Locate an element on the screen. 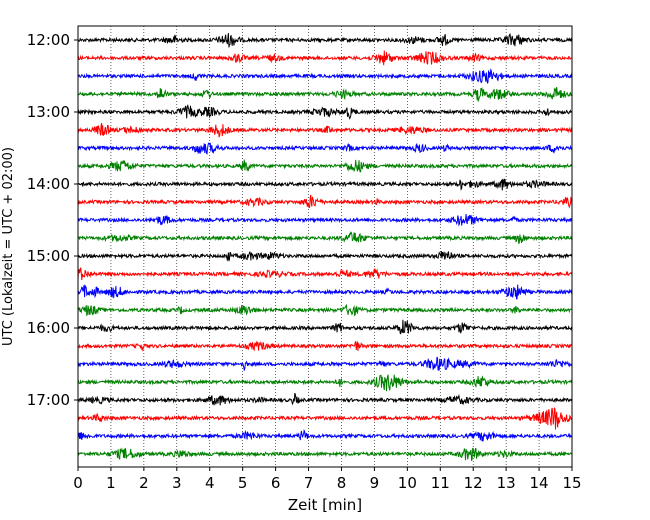 Image resolution: width=650 pixels, height=520 pixels. x-tick-label: 15 is located at coordinates (571, 483).